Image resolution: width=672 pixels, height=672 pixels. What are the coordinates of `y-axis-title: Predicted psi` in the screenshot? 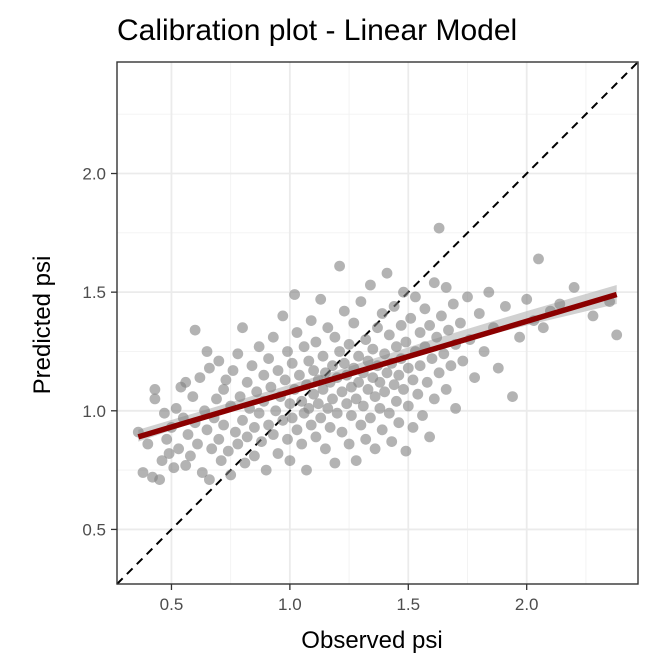 It's located at (42, 325).